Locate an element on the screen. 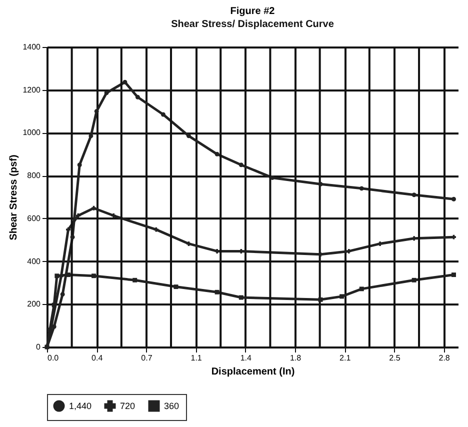 The height and width of the screenshot is (427, 468). chart-title: Figure #2 is located at coordinates (253, 11).